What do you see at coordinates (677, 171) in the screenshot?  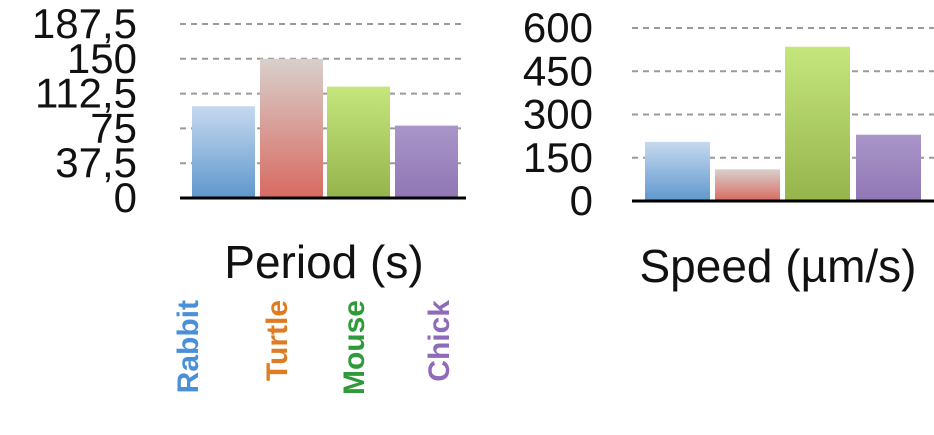 I see `speed-bar-rabbit` at bounding box center [677, 171].